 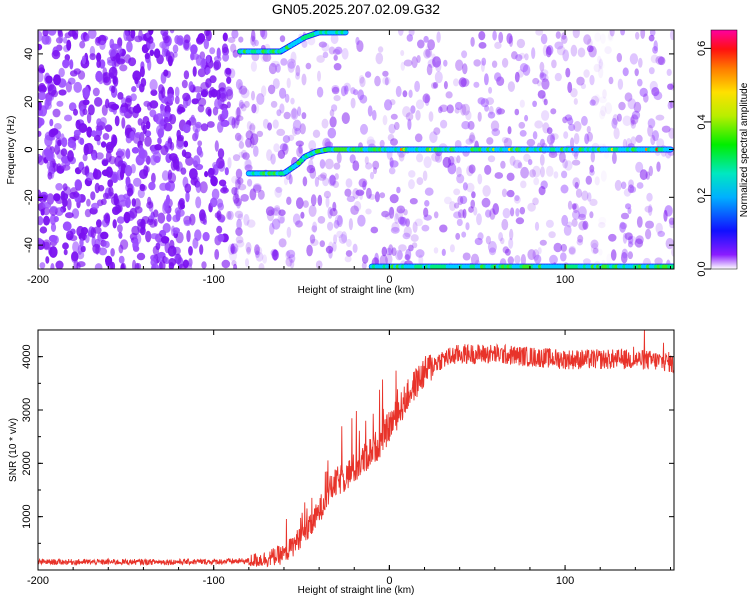 What do you see at coordinates (703, 159) in the screenshot?
I see `colorbar-ticks: 0.0 0.2 0.4 0.6` at bounding box center [703, 159].